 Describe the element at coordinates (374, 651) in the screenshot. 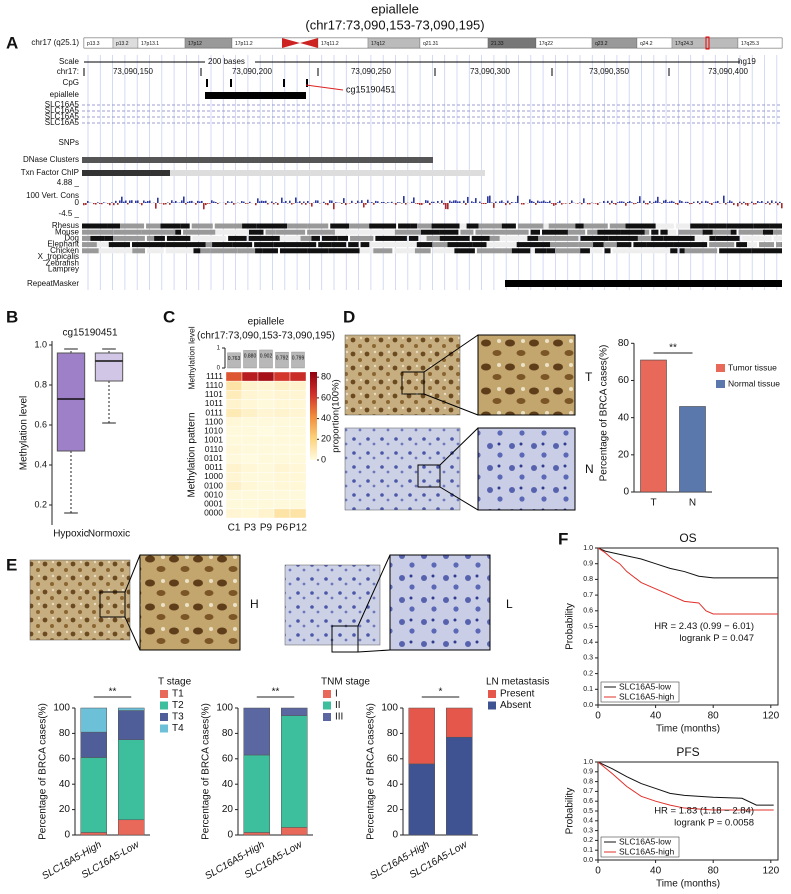

I see `zoom-line` at that location.